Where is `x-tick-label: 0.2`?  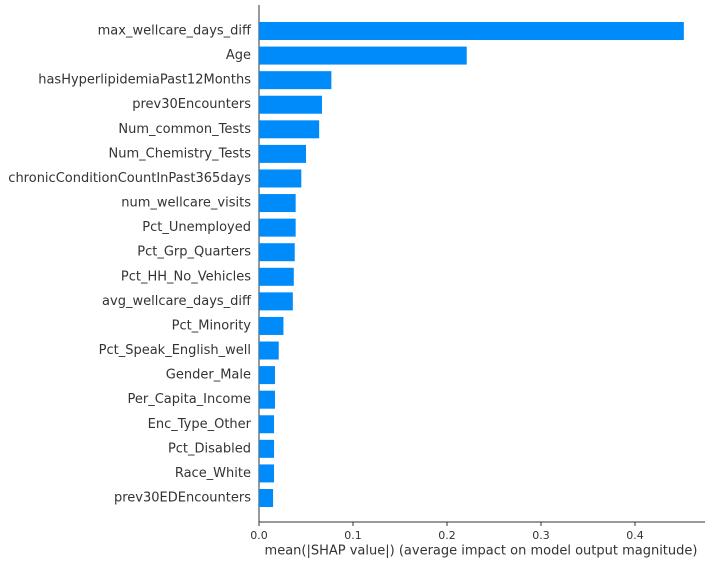
x-tick-label: 0.2 is located at coordinates (447, 535).